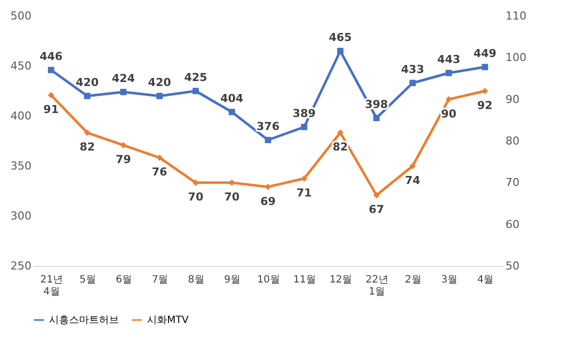  What do you see at coordinates (449, 113) in the screenshot?
I see `data-label: 90` at bounding box center [449, 113].